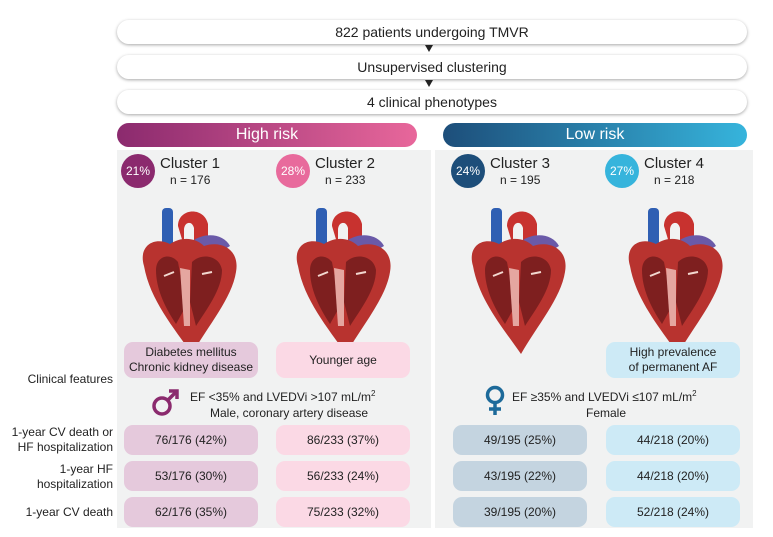  Describe the element at coordinates (191, 440) in the screenshot. I see `outcome-cell-r1-c1: 76/176 (42%)` at that location.